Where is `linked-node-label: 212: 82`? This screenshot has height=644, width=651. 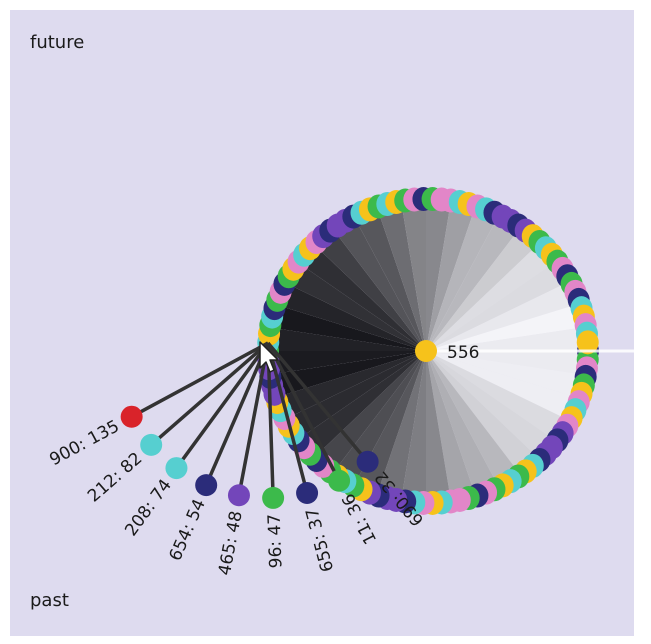 linked-node-label: 212: 82 is located at coordinates (115, 478).